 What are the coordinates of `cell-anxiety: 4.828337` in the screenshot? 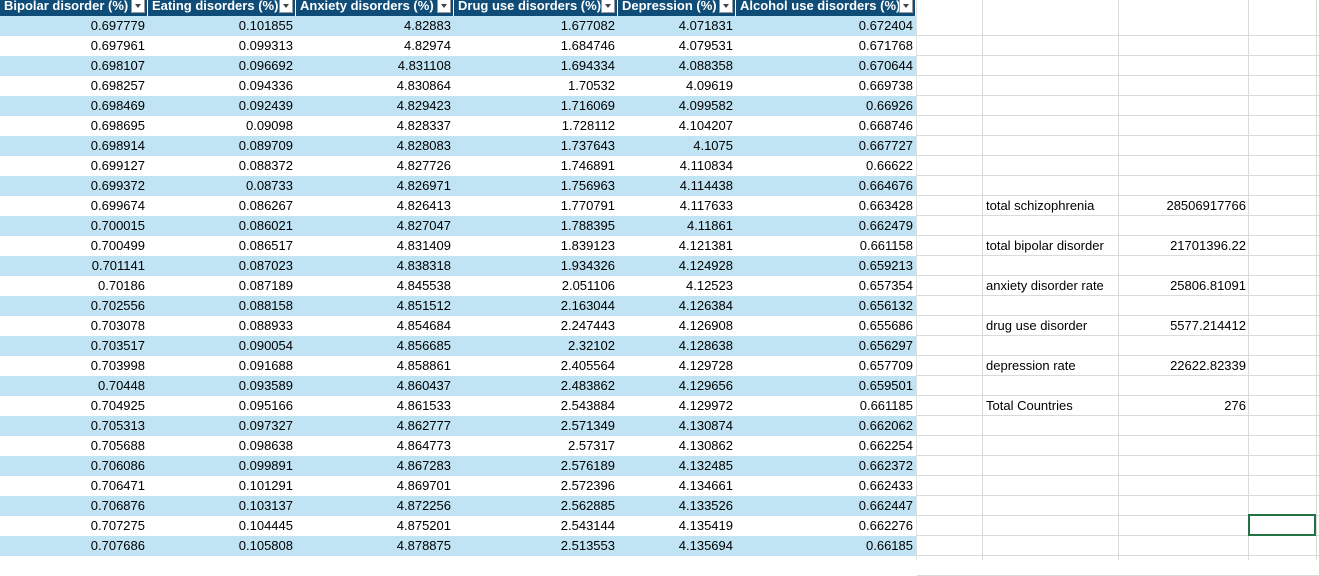 It's located at (375, 126).